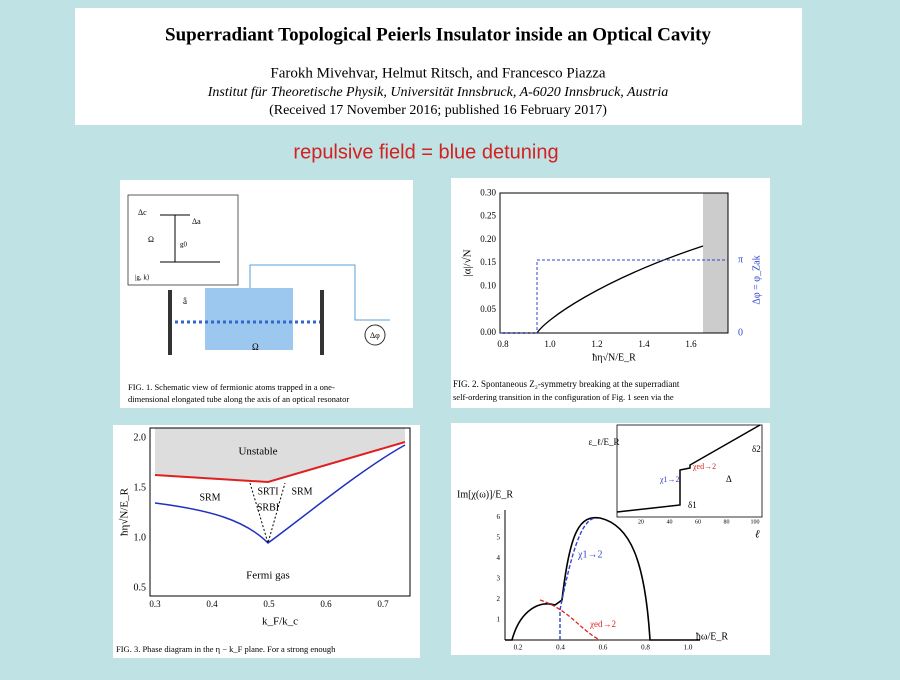 This screenshot has width=900, height=680. What do you see at coordinates (727, 522) in the screenshot?
I see `x-tick-label: 80` at bounding box center [727, 522].